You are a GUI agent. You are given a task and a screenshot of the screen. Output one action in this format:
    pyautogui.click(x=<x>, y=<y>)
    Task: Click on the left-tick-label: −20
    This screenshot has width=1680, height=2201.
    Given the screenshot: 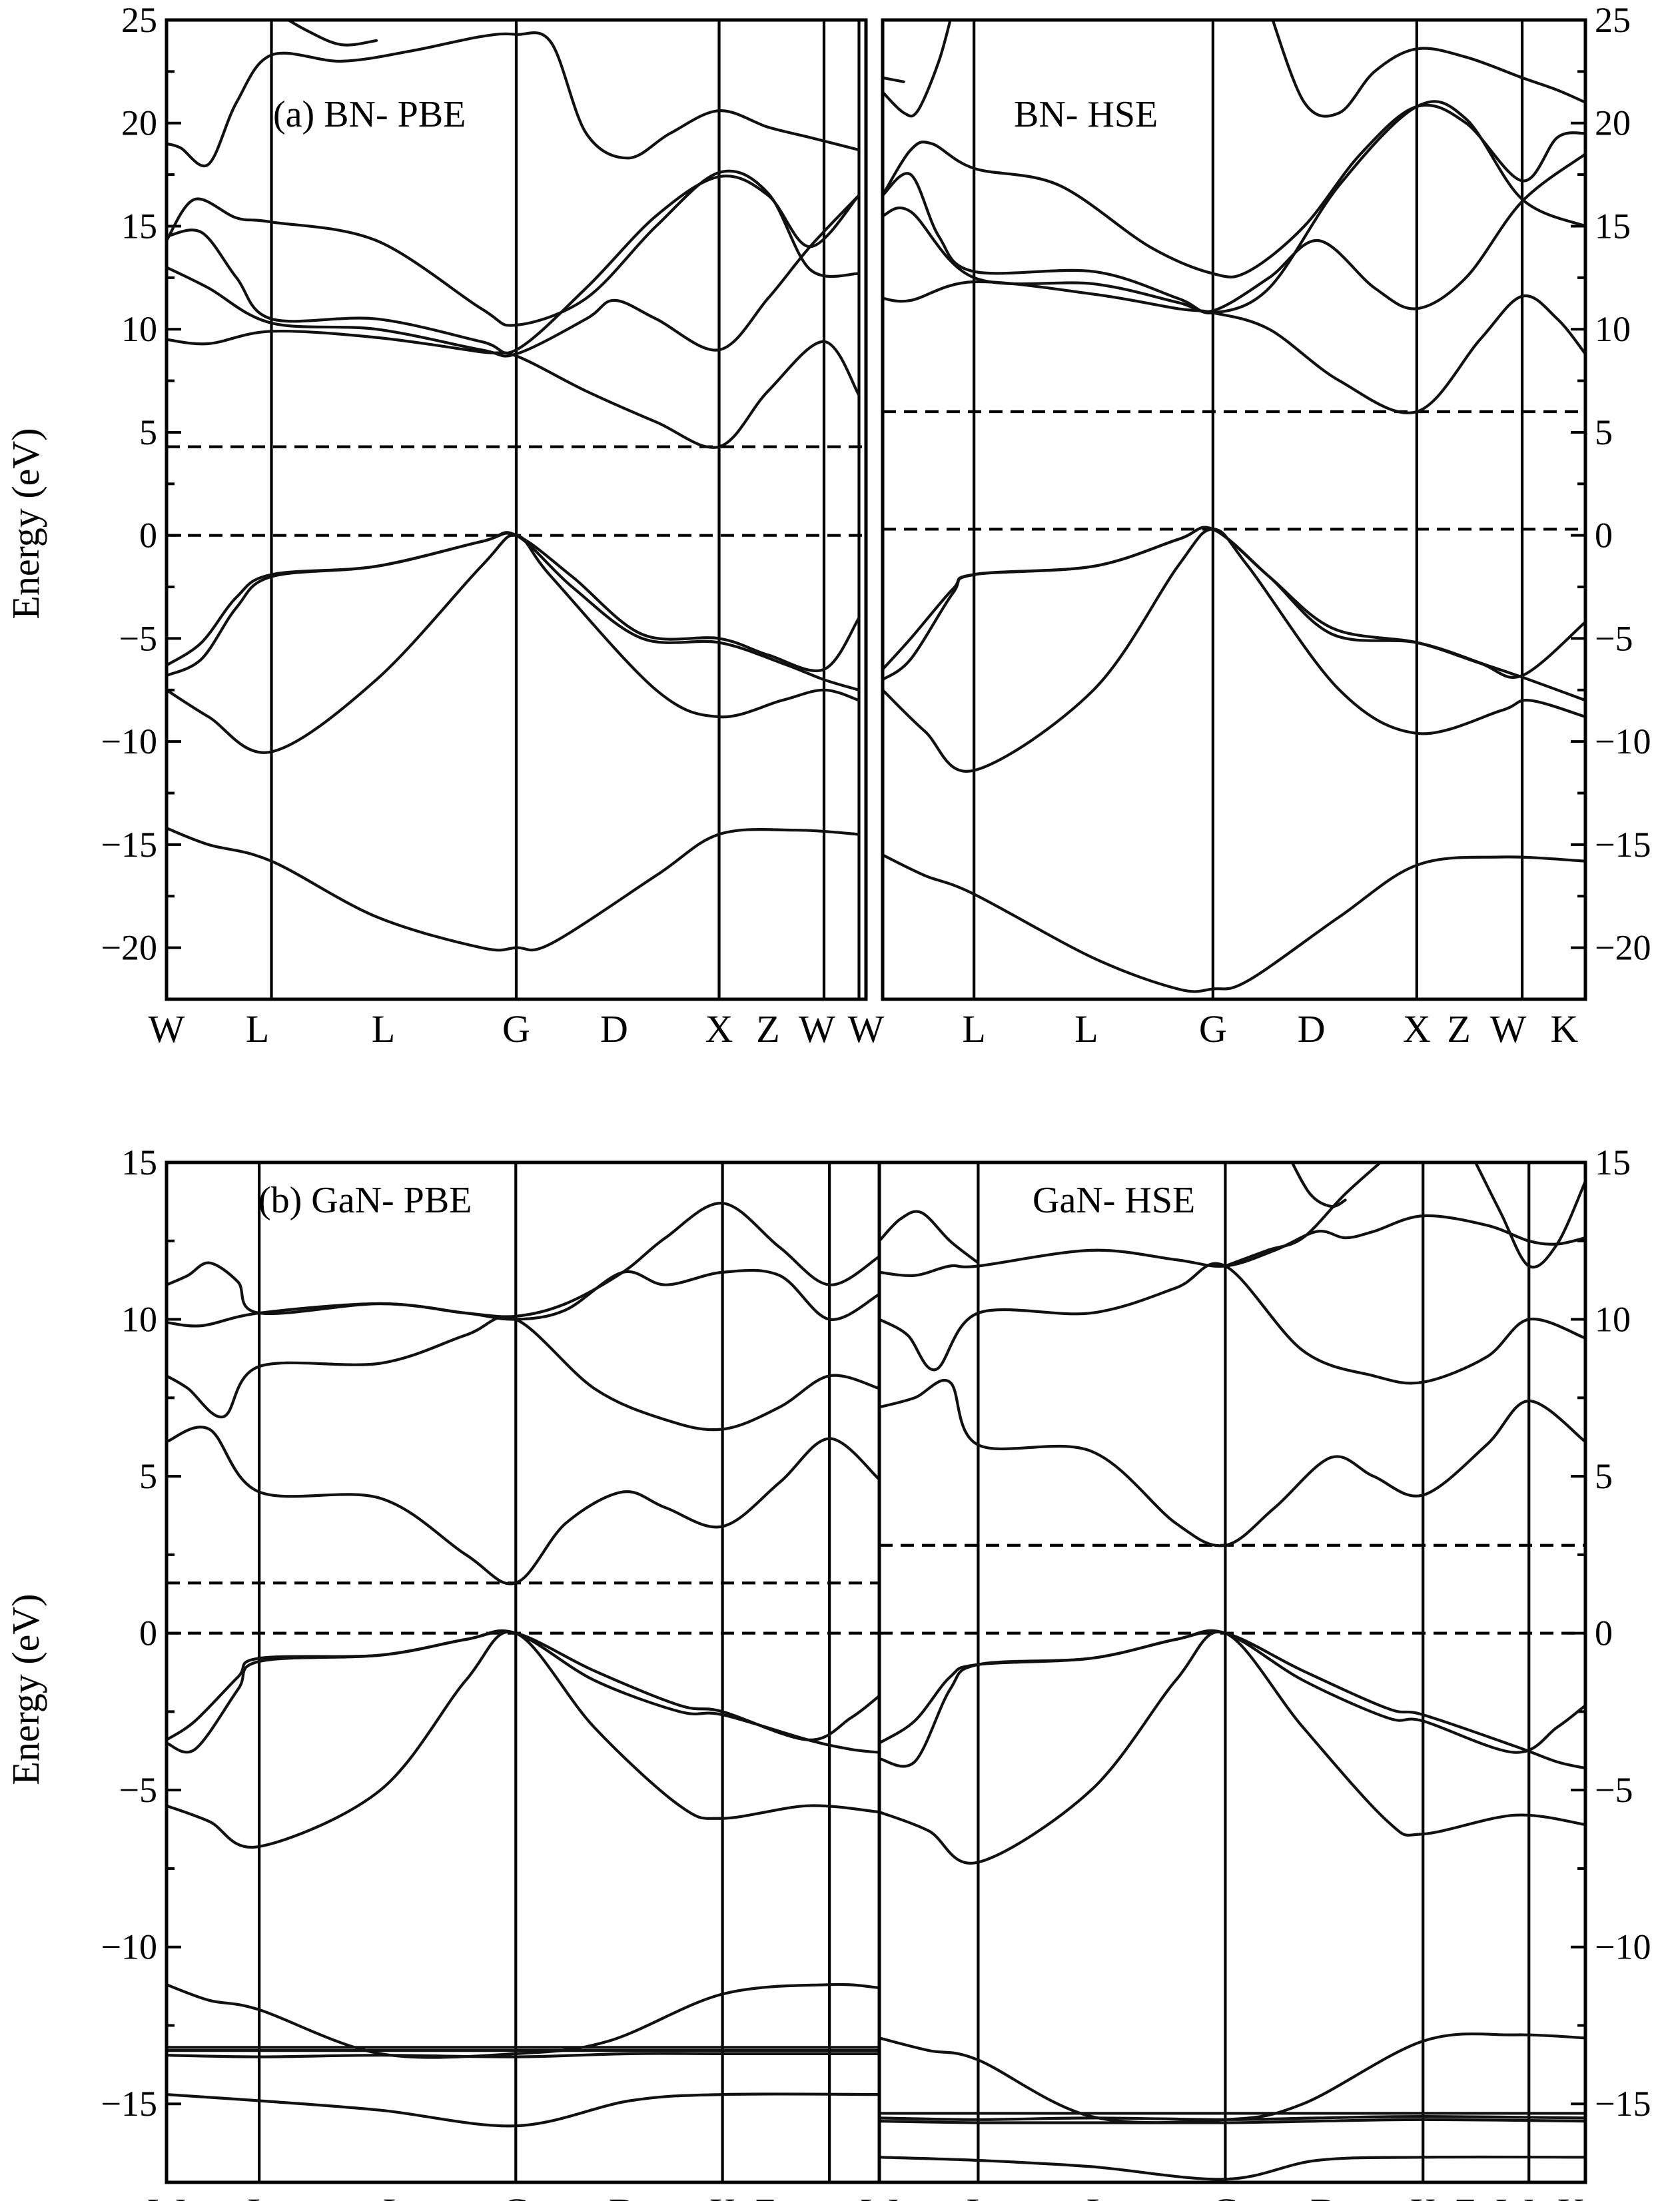 What is the action you would take?
    pyautogui.click(x=129, y=948)
    